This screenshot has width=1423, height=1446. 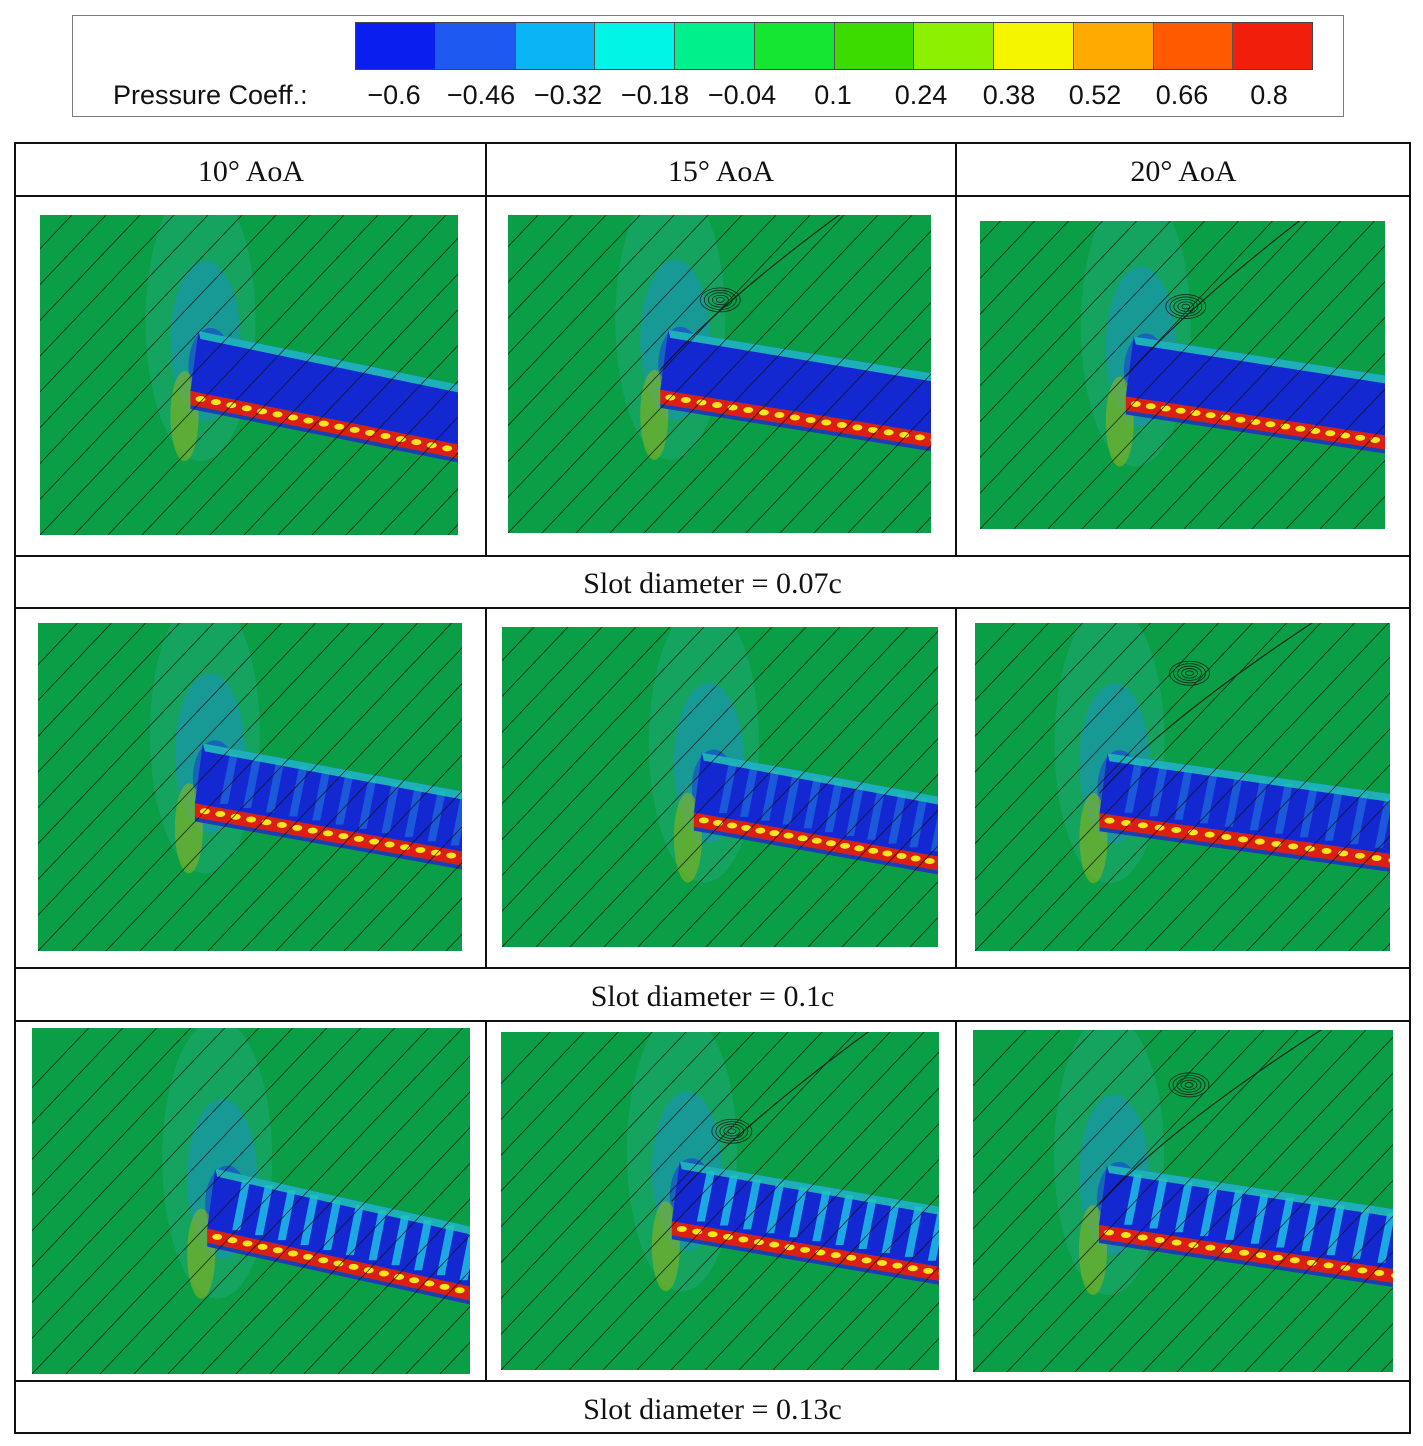 I want to click on legend-tick: 0.66, so click(x=1182, y=95).